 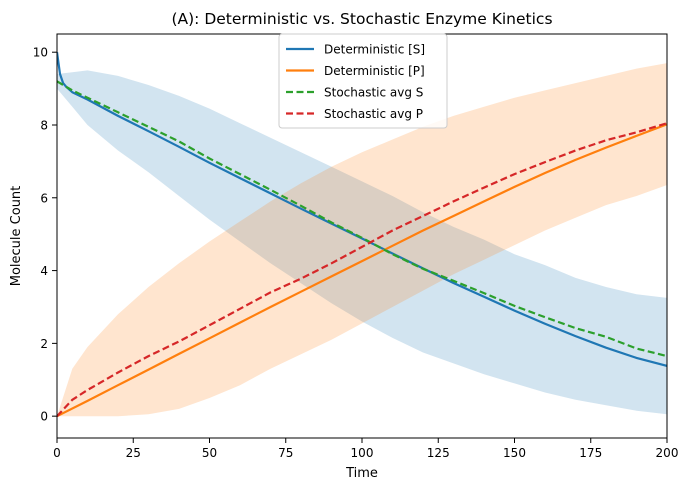 I want to click on x-axis-ticks: 0 25 50 75 100 125 150 175 200, so click(x=365, y=449).